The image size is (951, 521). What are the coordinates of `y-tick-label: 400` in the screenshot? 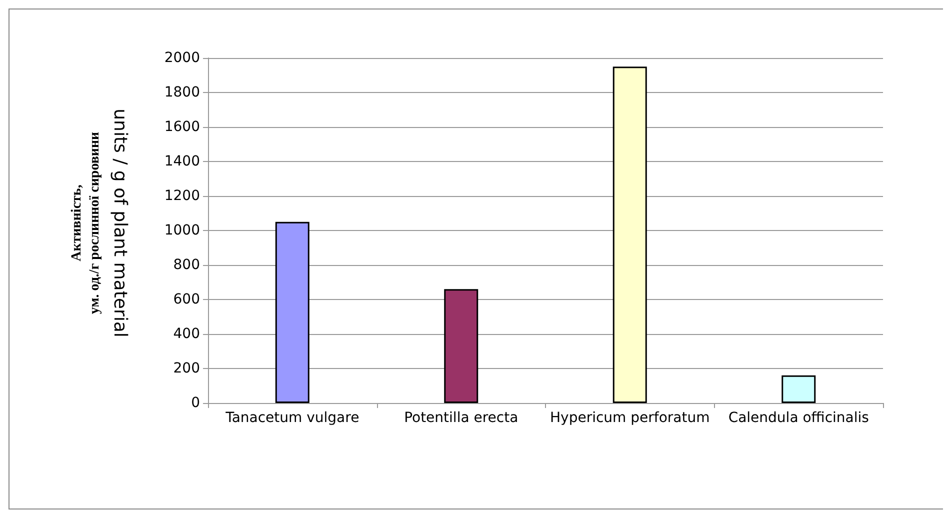 It's located at (186, 334).